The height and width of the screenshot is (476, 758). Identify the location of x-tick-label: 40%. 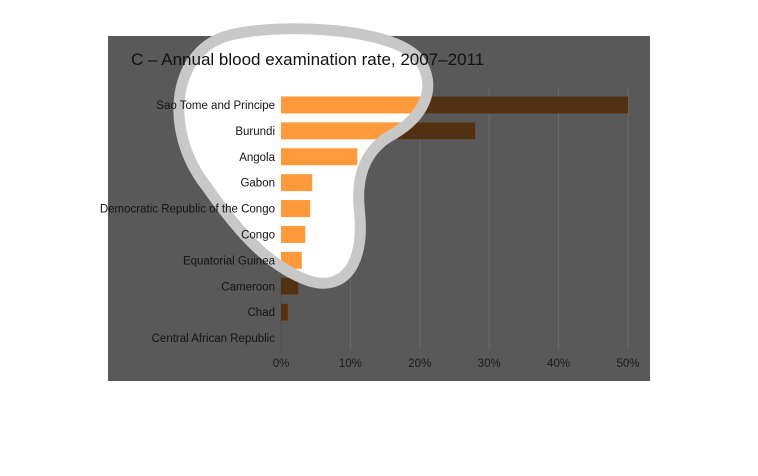
(558, 364).